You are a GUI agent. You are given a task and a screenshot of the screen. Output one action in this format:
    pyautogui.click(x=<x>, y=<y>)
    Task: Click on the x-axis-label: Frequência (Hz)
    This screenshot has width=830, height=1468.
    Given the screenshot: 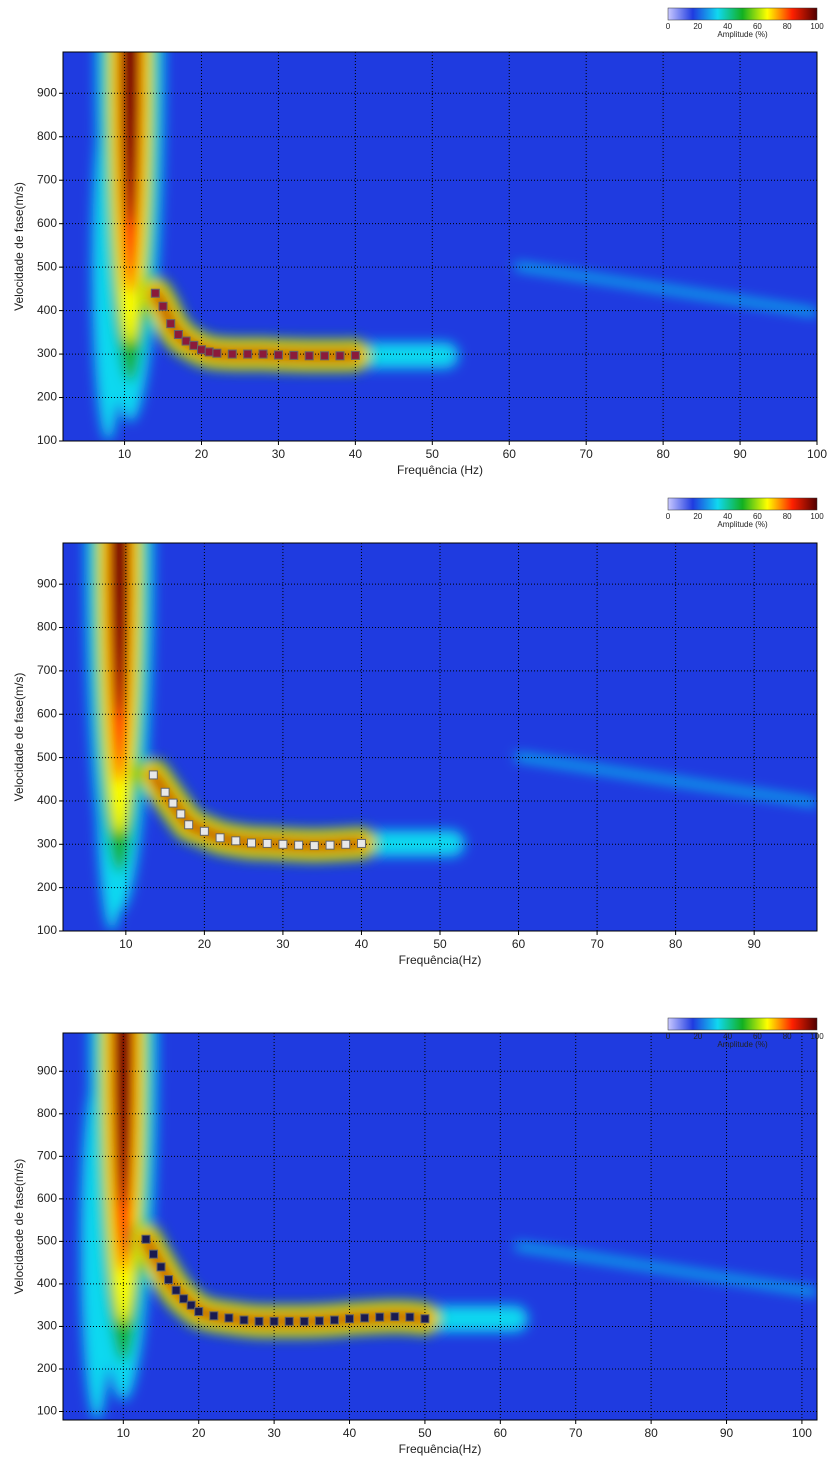 What is the action you would take?
    pyautogui.click(x=440, y=470)
    